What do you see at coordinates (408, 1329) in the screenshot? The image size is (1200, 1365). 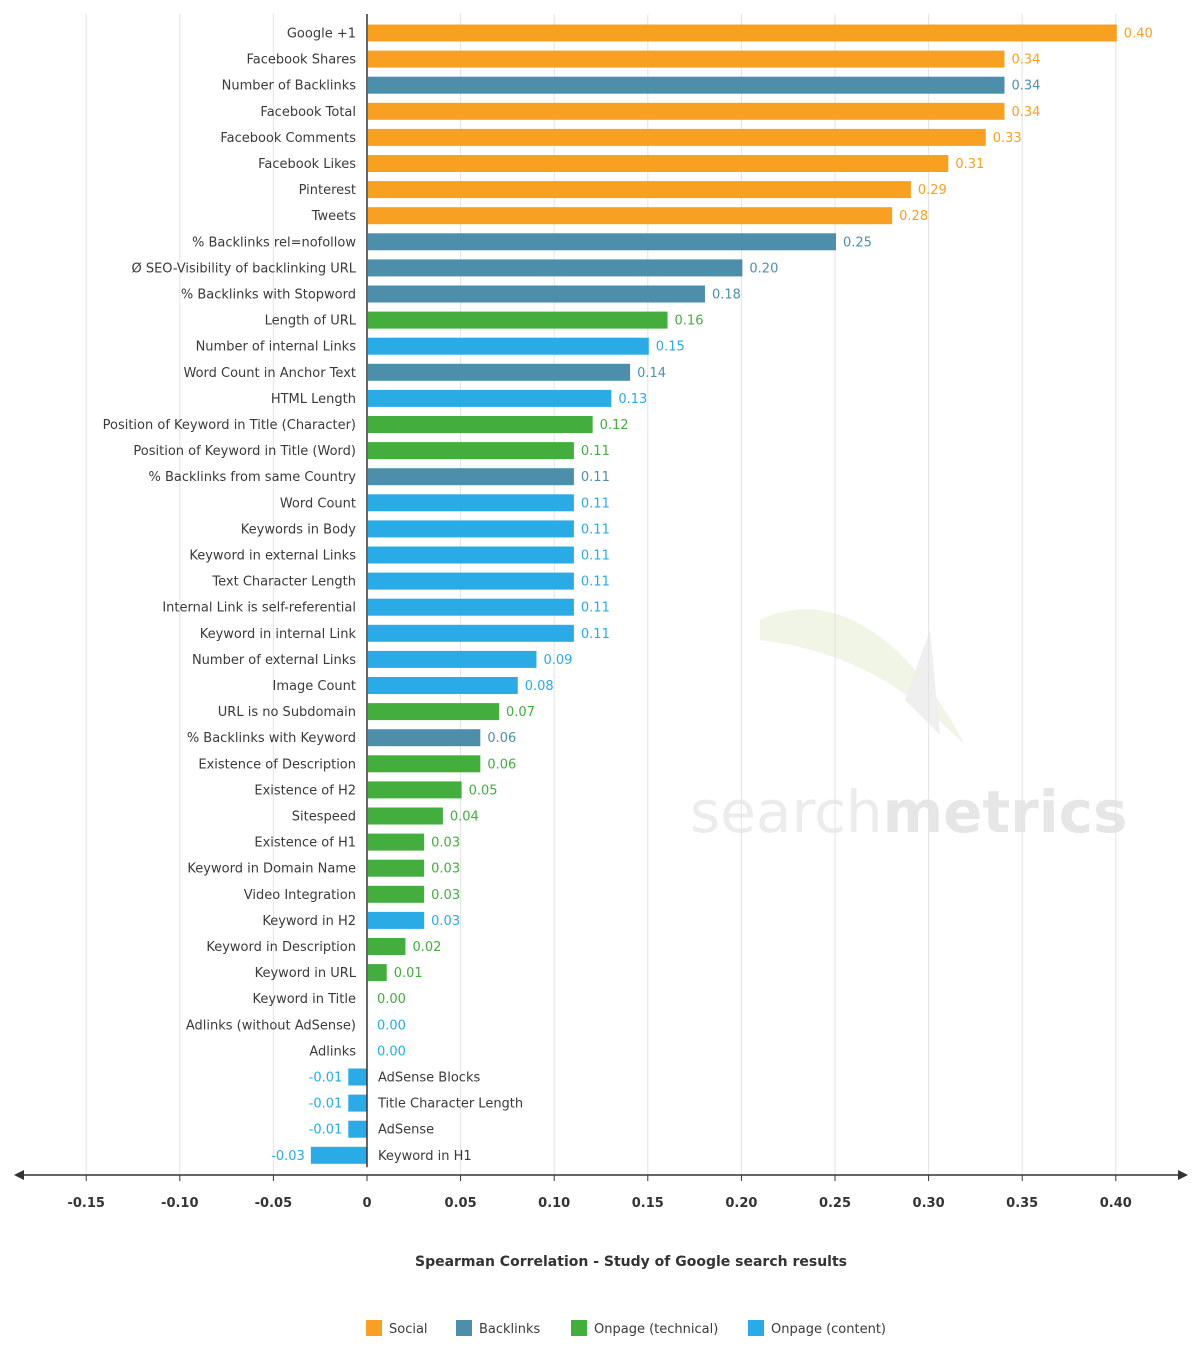 I see `legend-label: Social` at bounding box center [408, 1329].